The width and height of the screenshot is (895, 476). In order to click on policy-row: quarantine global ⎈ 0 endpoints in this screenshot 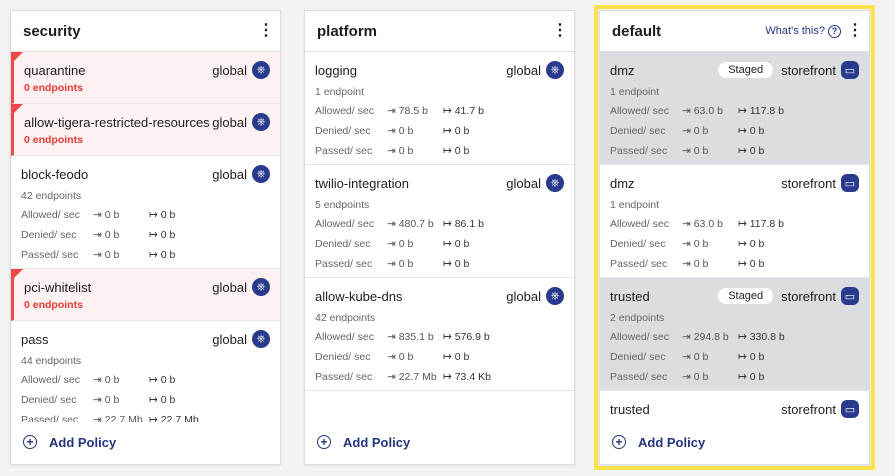, I will do `click(145, 78)`.